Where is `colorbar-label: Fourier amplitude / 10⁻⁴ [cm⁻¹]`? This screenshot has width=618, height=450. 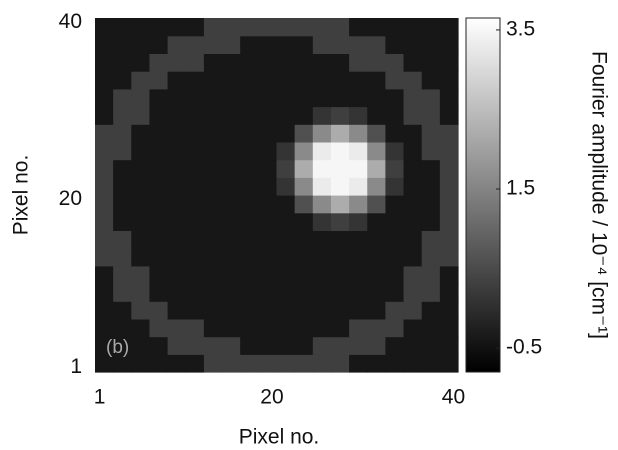
colorbar-label: Fourier amplitude / 10⁻⁴ [cm⁻¹] is located at coordinates (598, 195).